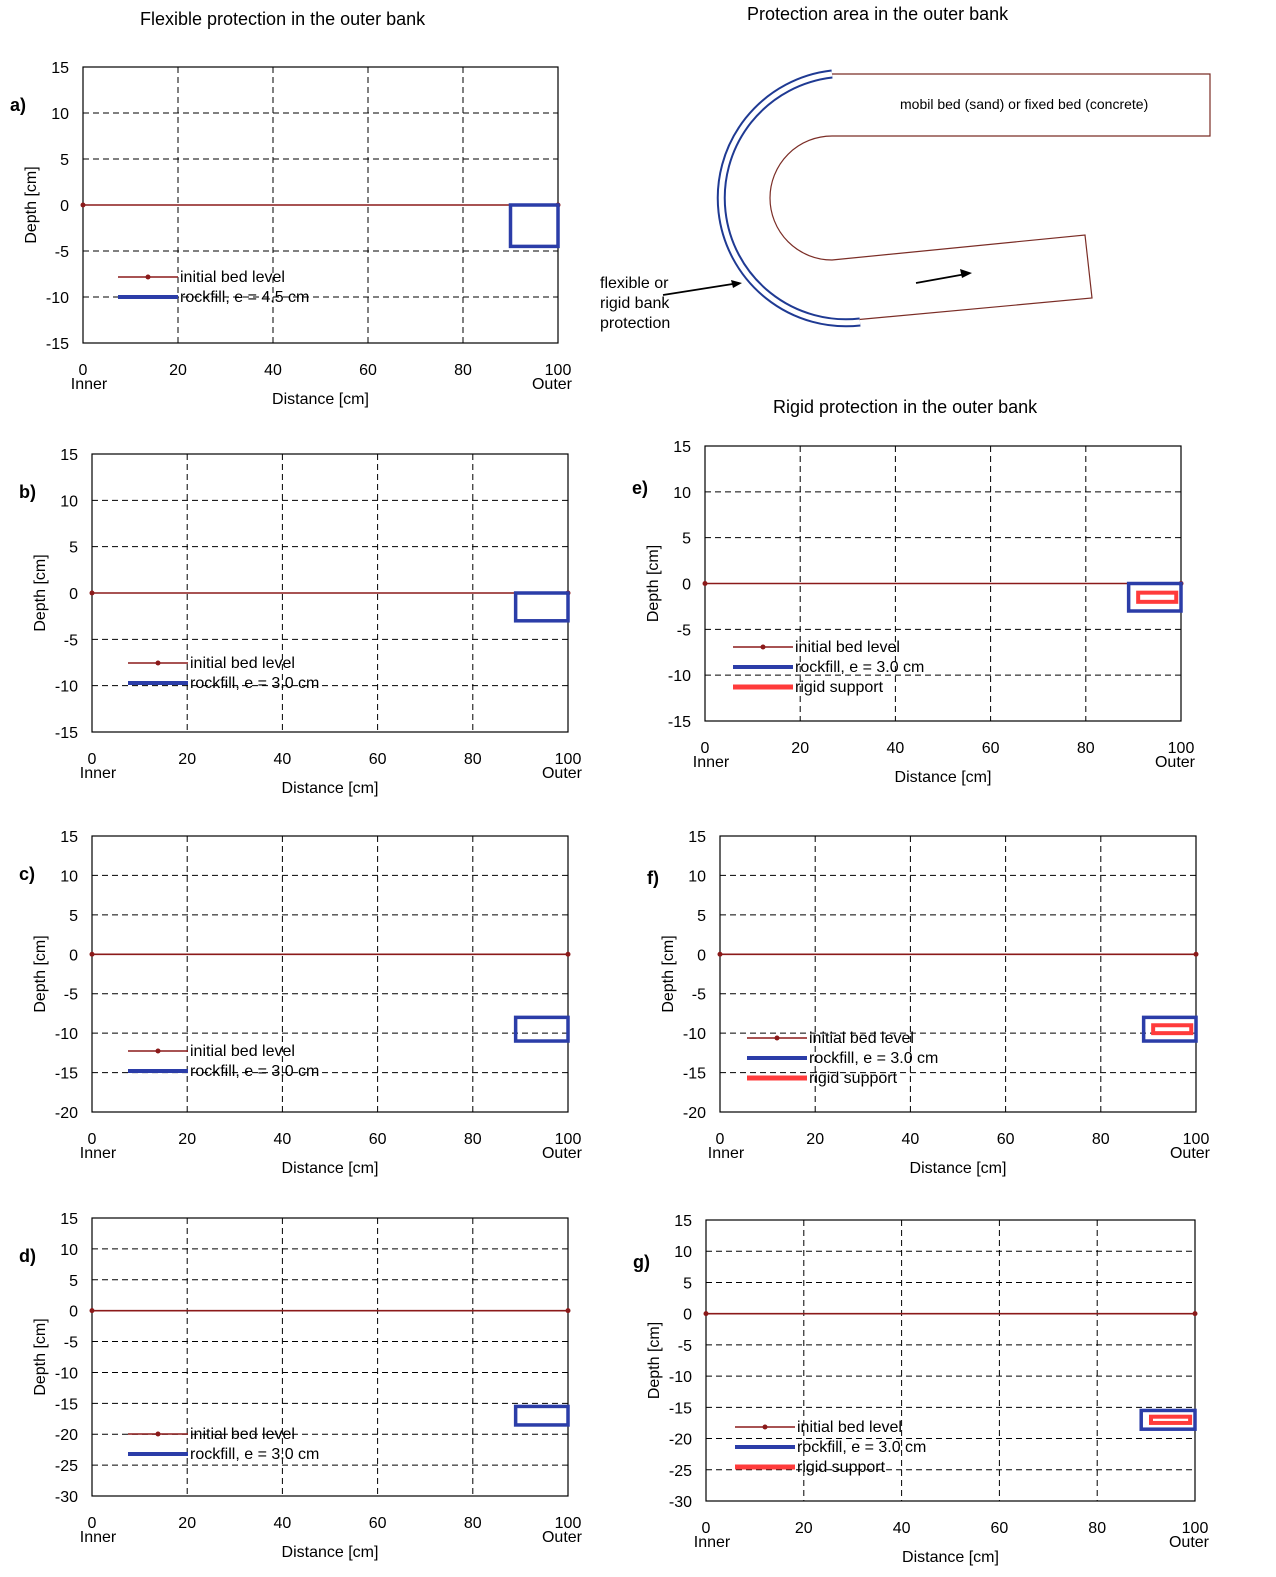  I want to click on panel-letter: g), so click(641, 1262).